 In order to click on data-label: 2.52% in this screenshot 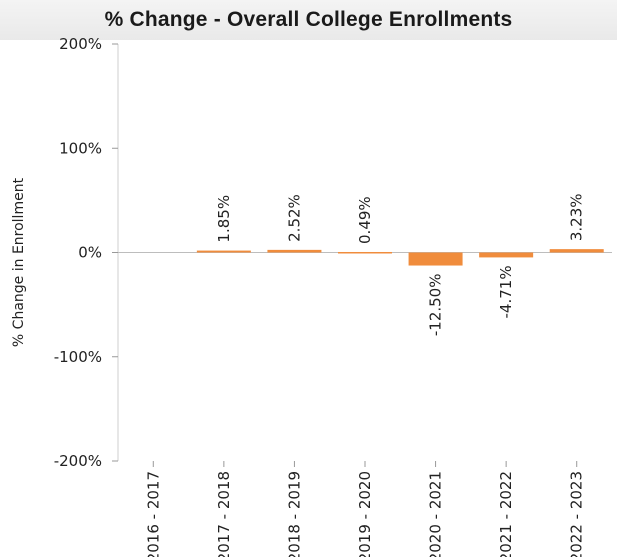, I will do `click(294, 218)`.